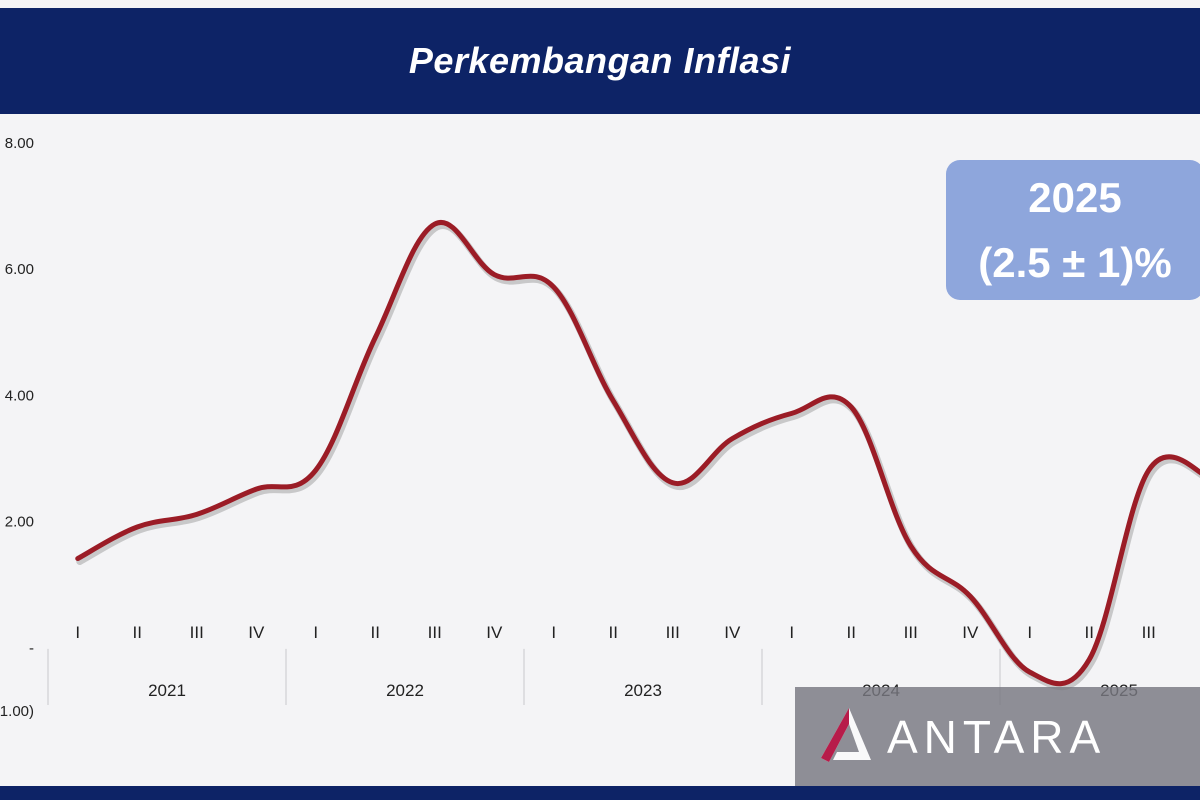  Describe the element at coordinates (19, 395) in the screenshot. I see `y-tick-label: 4.00` at that location.